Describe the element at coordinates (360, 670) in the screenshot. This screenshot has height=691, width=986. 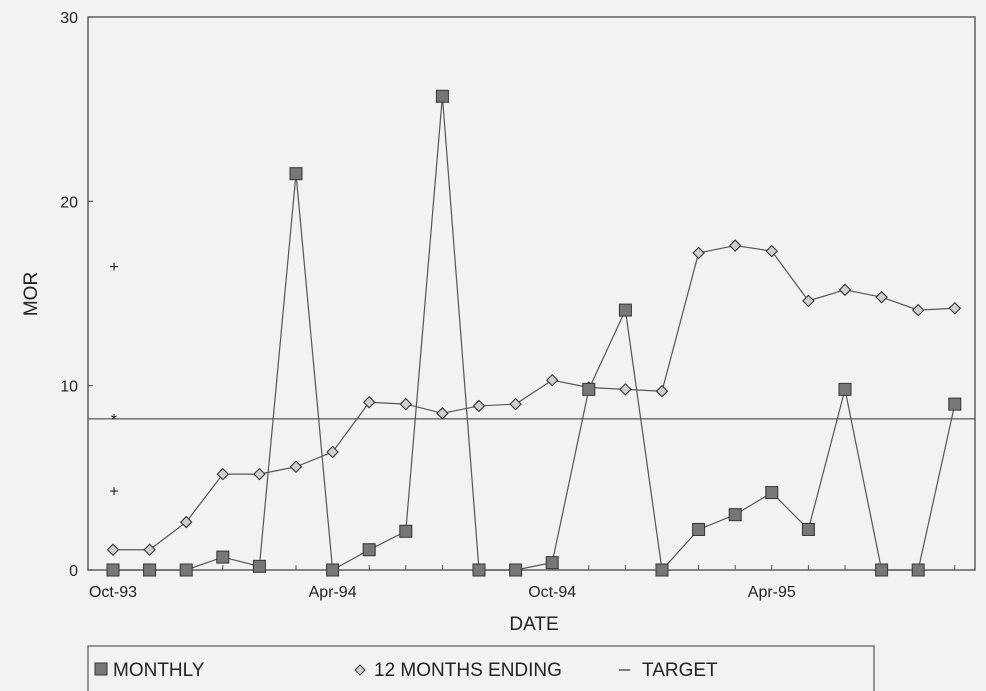
I see `legend-swatch-12-months-ending` at that location.